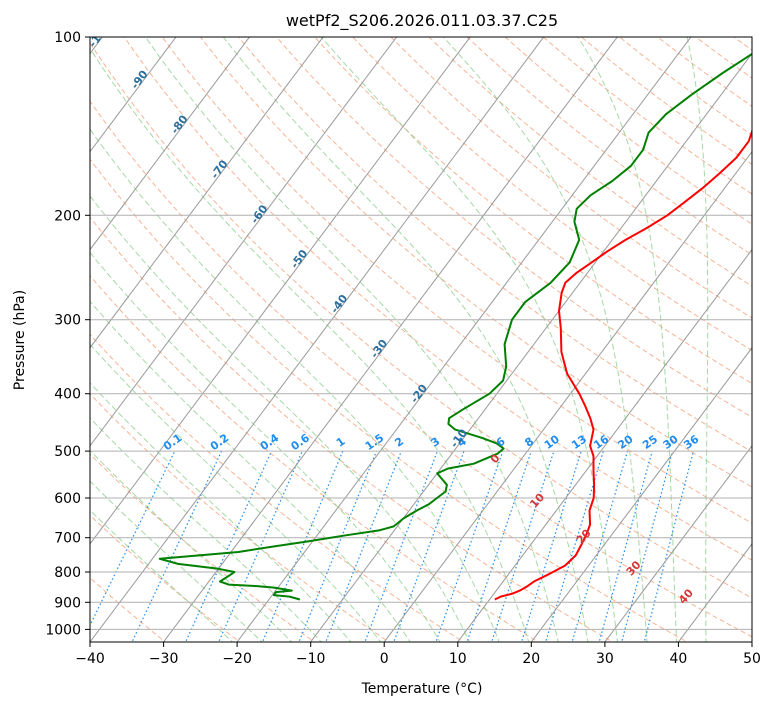  I want to click on x-axis: −40 −30 −20 −10 0 10 20 30 40 50, so click(418, 654).